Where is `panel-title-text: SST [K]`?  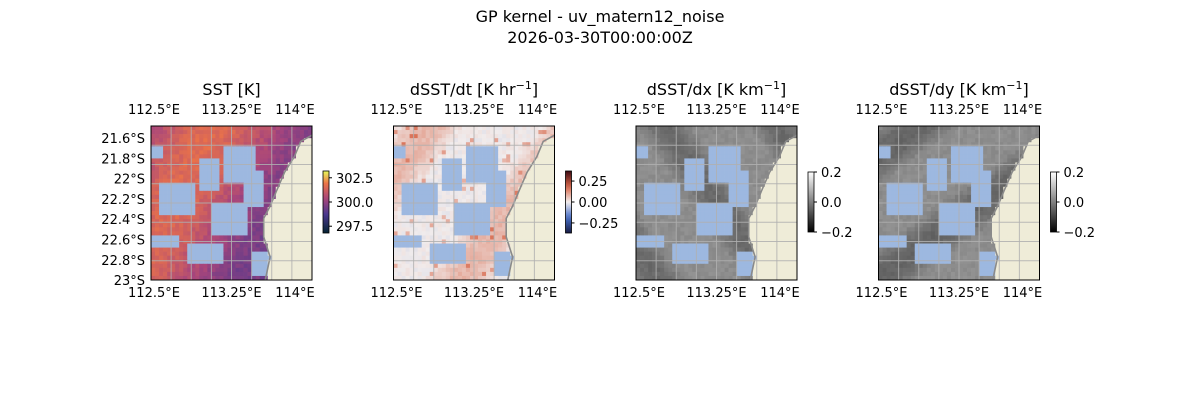 panel-title-text: SST [K] is located at coordinates (231, 89).